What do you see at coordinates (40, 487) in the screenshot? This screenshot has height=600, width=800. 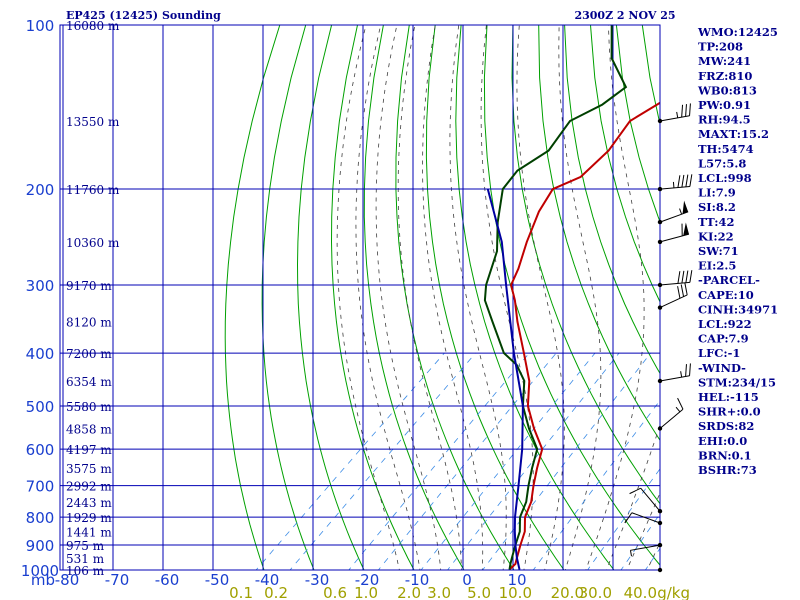 I see `pressure-tick-label: 700` at bounding box center [40, 487].